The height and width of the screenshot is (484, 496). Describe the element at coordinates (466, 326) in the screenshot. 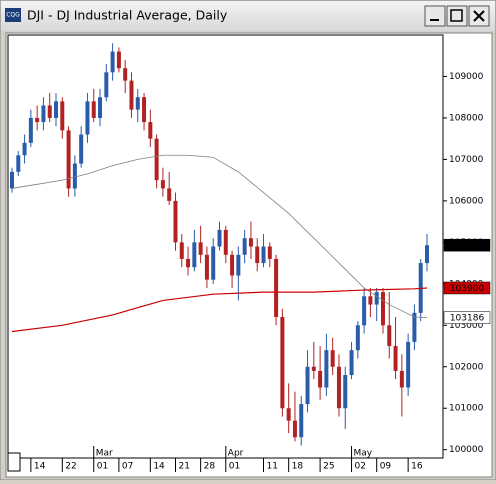

I see `y-tick-label: 103000` at that location.